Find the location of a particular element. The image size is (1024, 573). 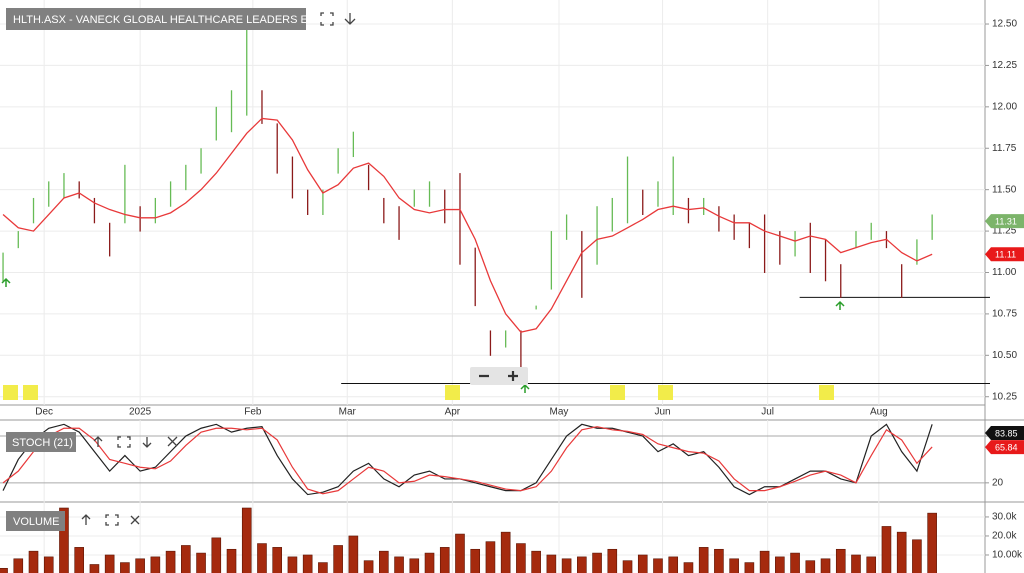

value-badge is located at coordinates (1004, 221).